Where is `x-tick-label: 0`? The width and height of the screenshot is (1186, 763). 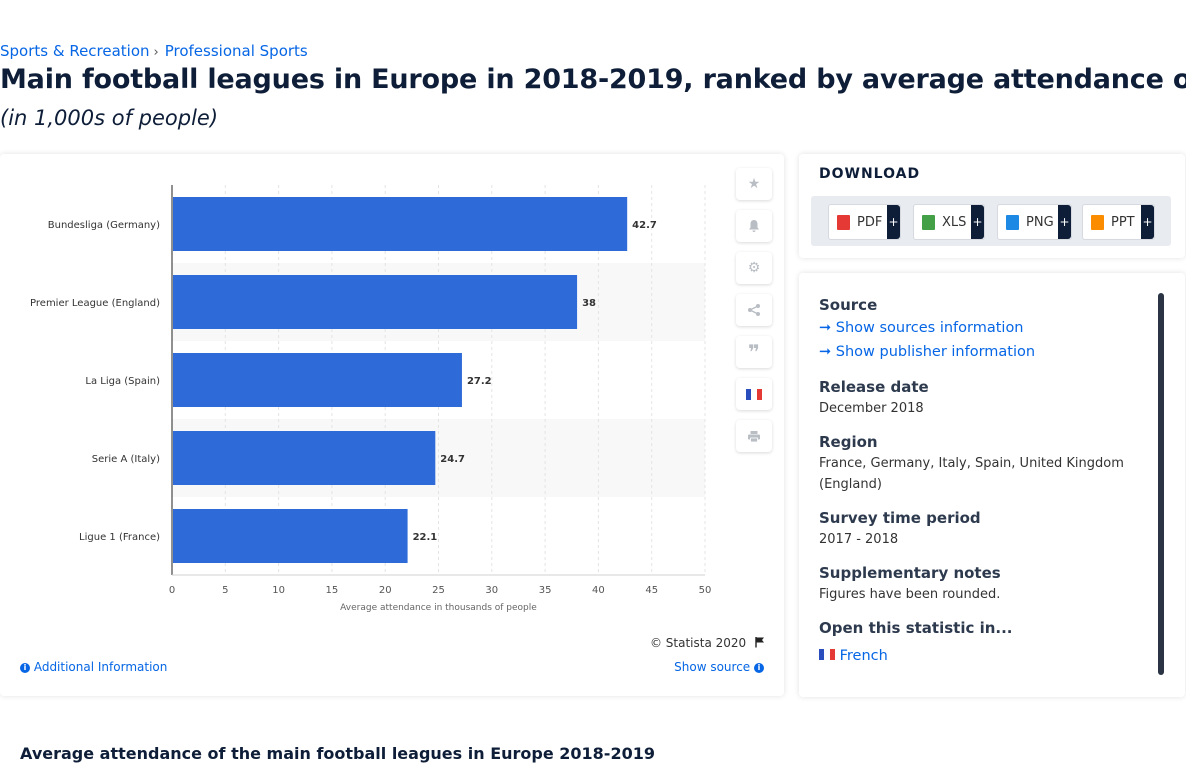 x-tick-label: 0 is located at coordinates (172, 590).